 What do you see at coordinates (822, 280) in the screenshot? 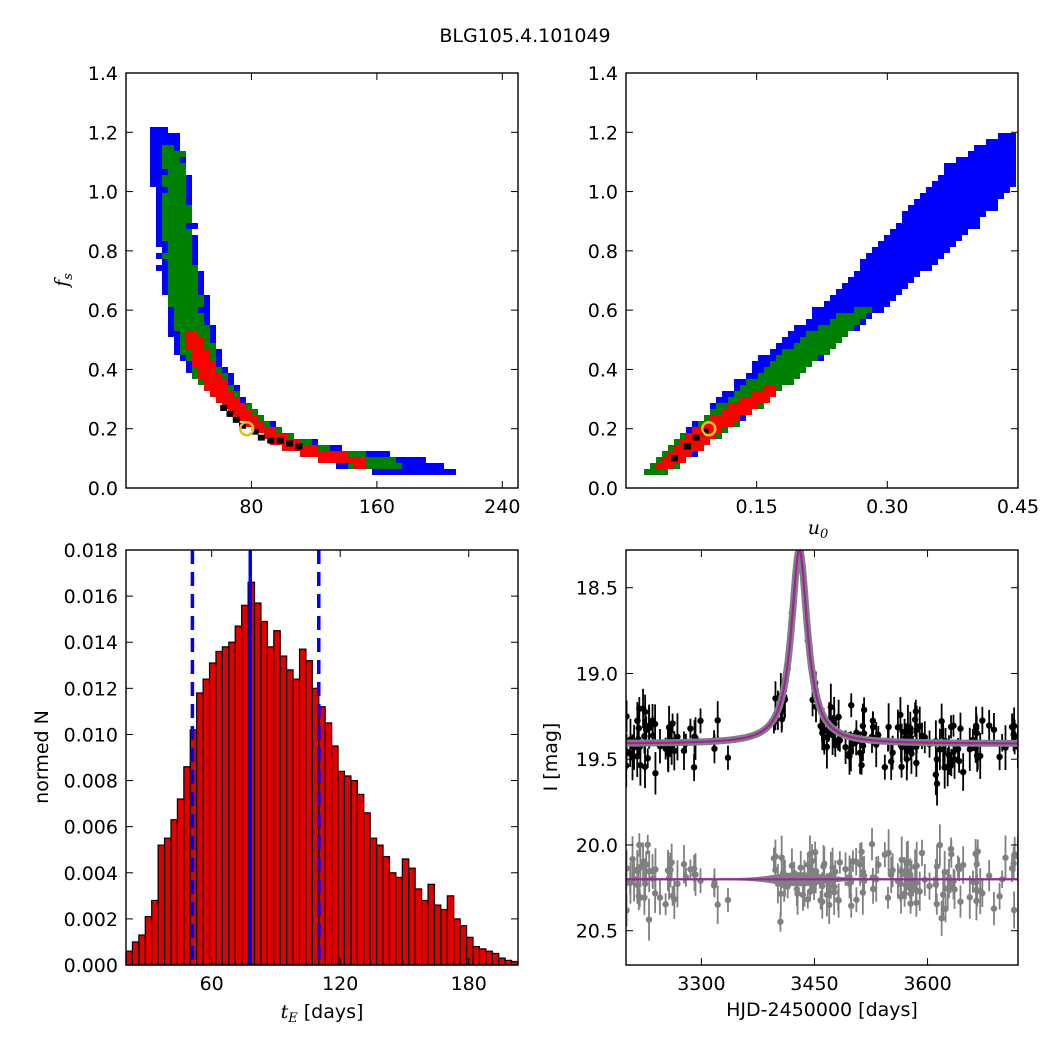
I see `axes-frame` at bounding box center [822, 280].